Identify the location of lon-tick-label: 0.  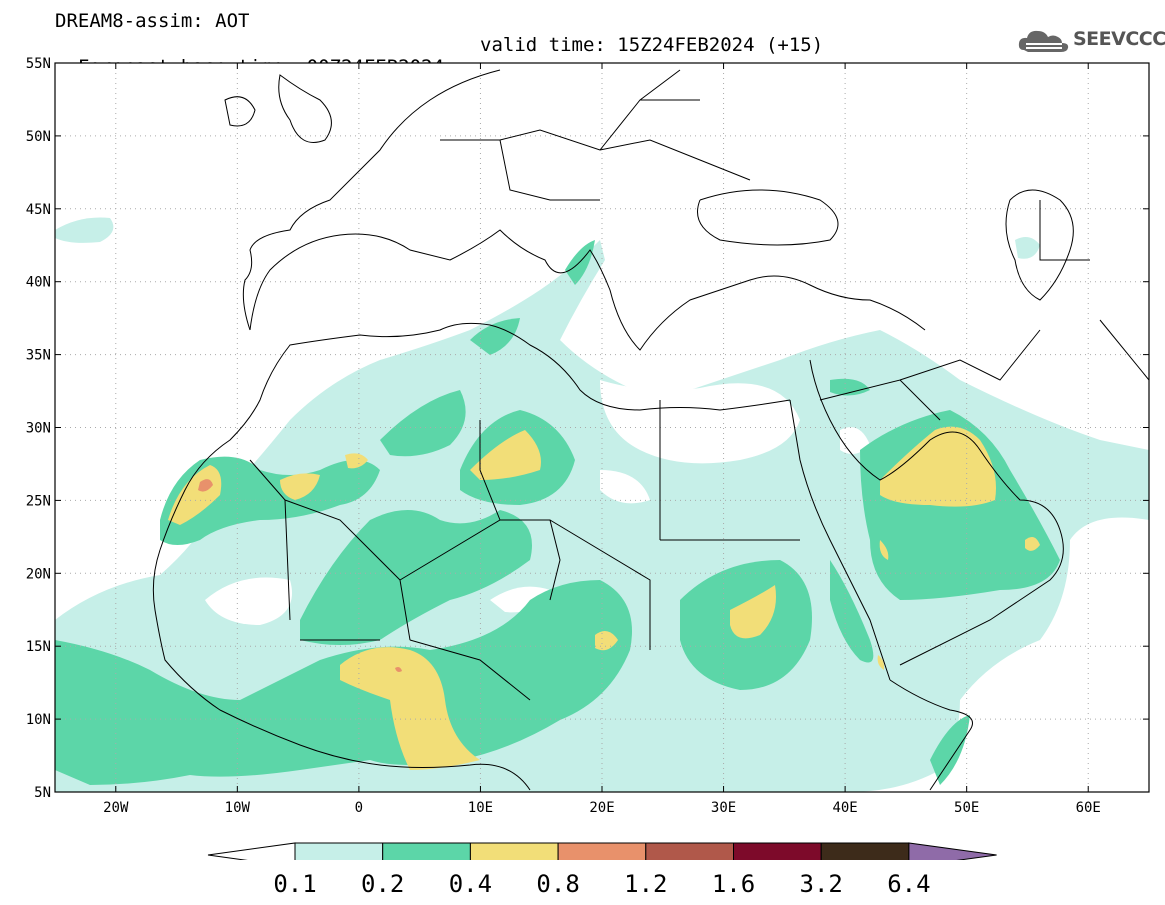
(359, 808).